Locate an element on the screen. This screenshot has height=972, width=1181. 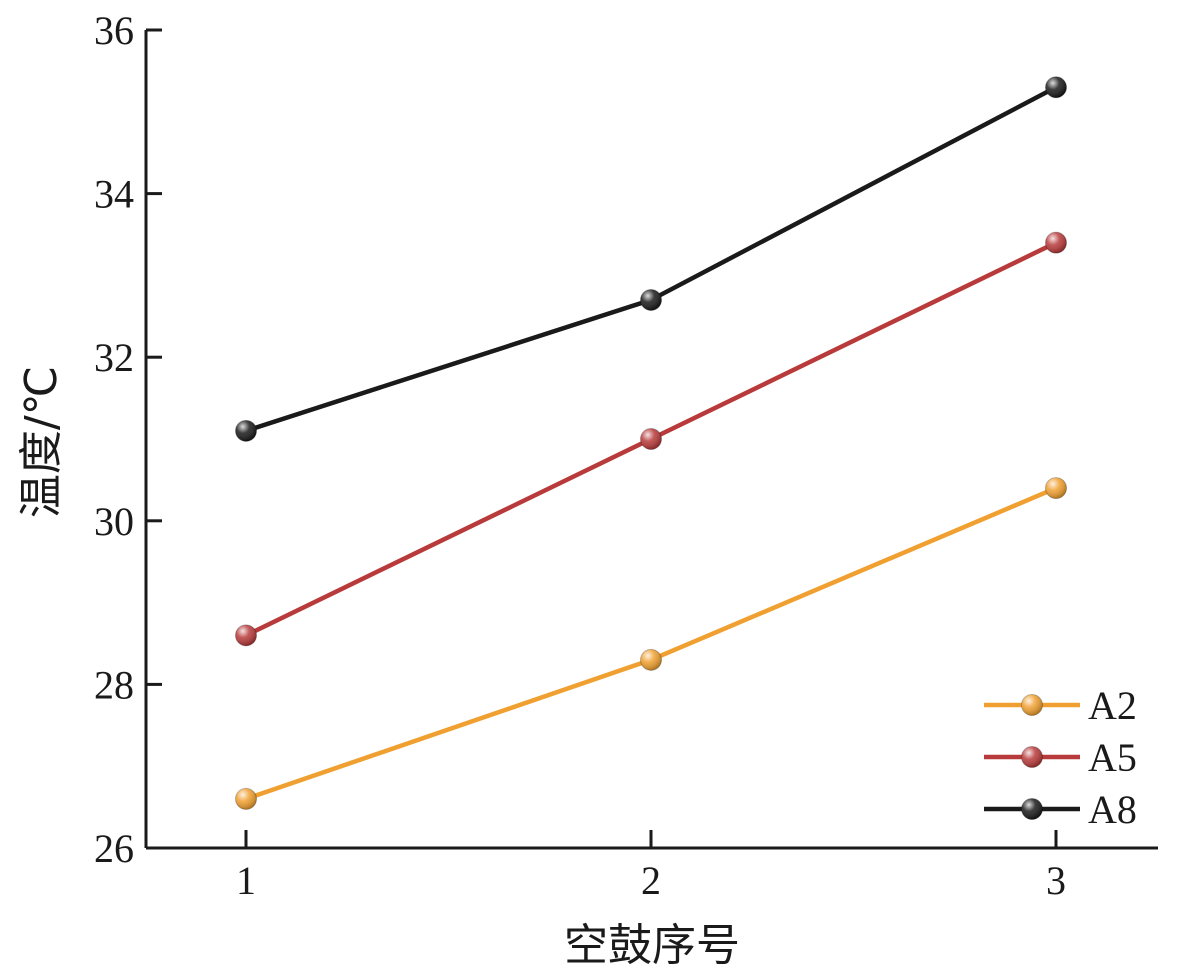
data-point-a5-1-shine is located at coordinates (246, 635).